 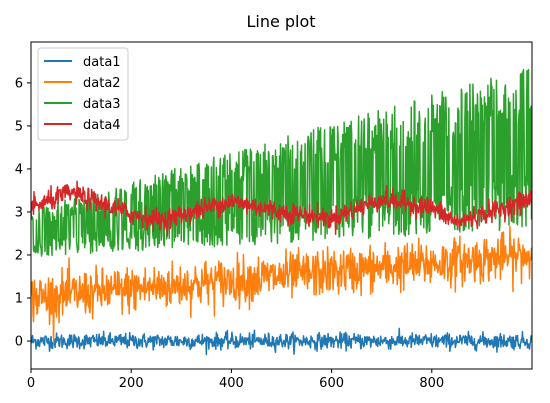 What do you see at coordinates (331, 383) in the screenshot?
I see `x-tick-label: 600` at bounding box center [331, 383].